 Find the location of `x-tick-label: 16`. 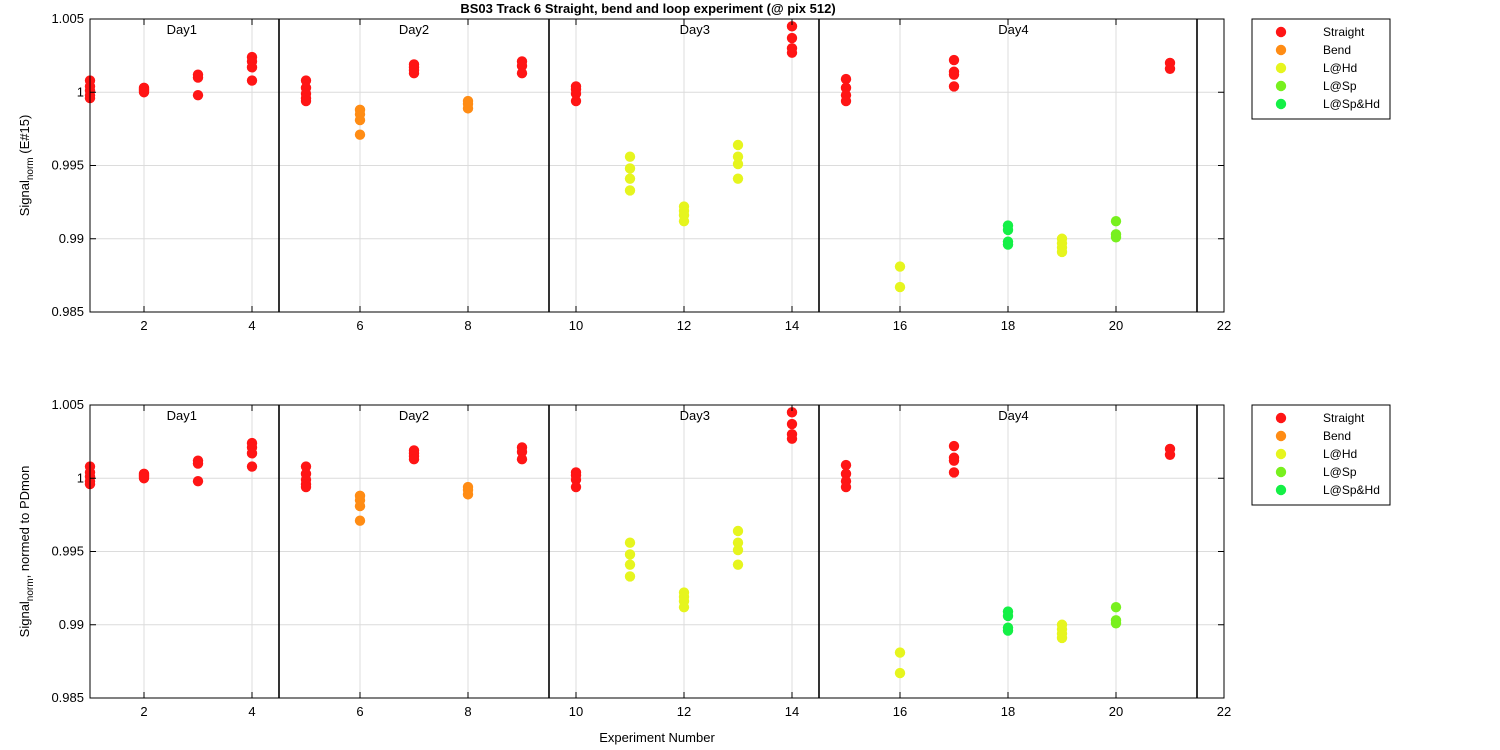

x-tick-label: 16 is located at coordinates (900, 711).